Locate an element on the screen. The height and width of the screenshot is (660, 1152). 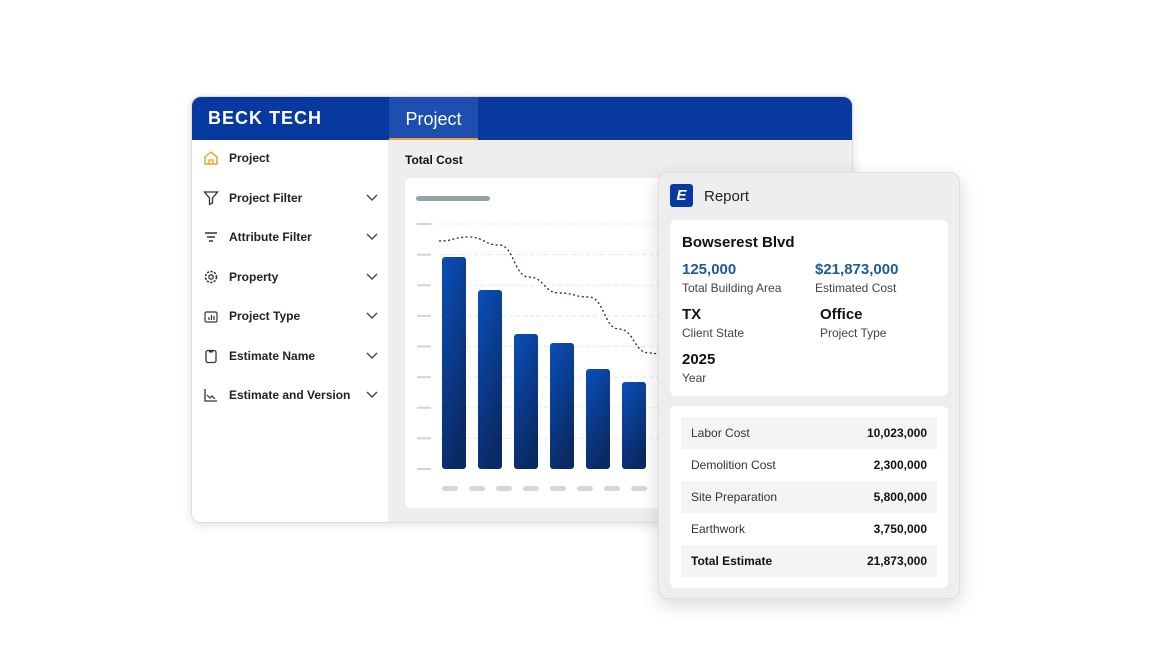
line-chart-icon is located at coordinates (211, 395).